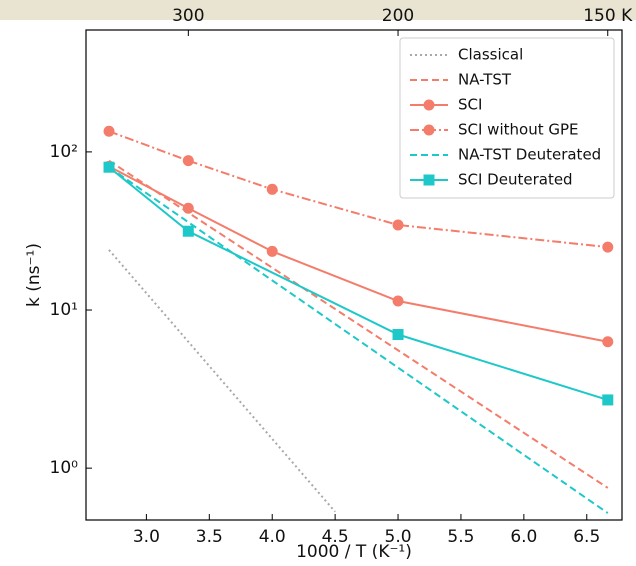  Describe the element at coordinates (470, 105) in the screenshot. I see `legend-label: SCI` at that location.